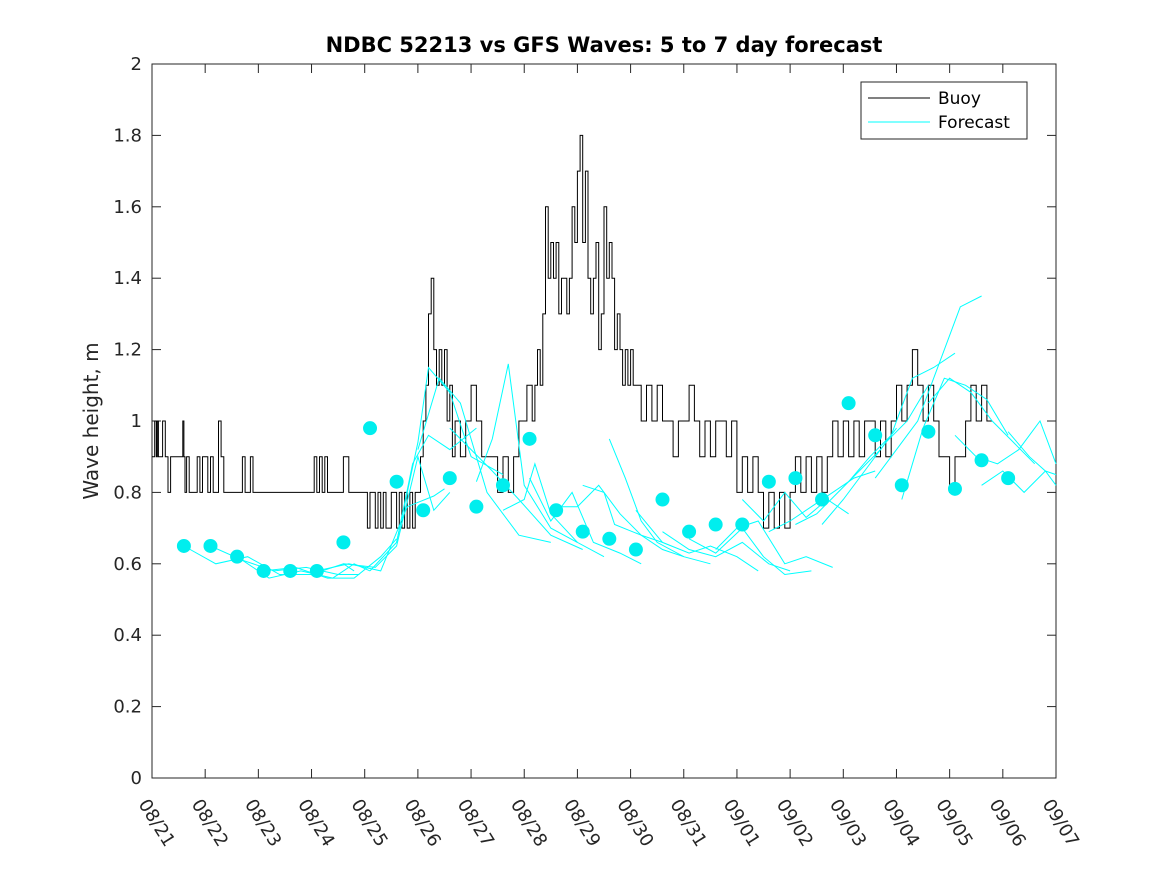 The width and height of the screenshot is (1167, 875). What do you see at coordinates (91, 420) in the screenshot?
I see `y-axis-label: Wave height, m` at bounding box center [91, 420].